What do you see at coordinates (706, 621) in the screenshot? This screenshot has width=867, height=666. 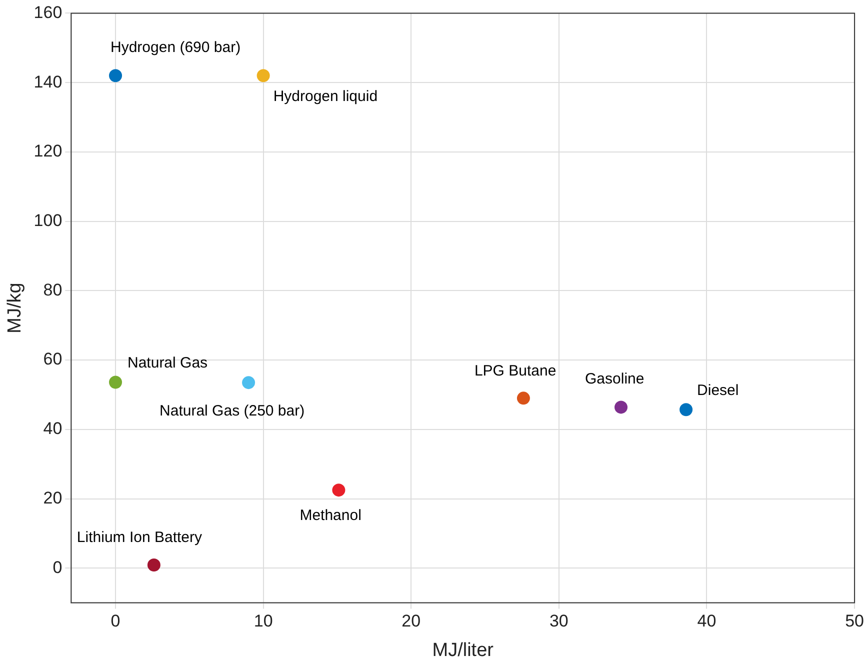 I see `x-tick-label: 40` at bounding box center [706, 621].